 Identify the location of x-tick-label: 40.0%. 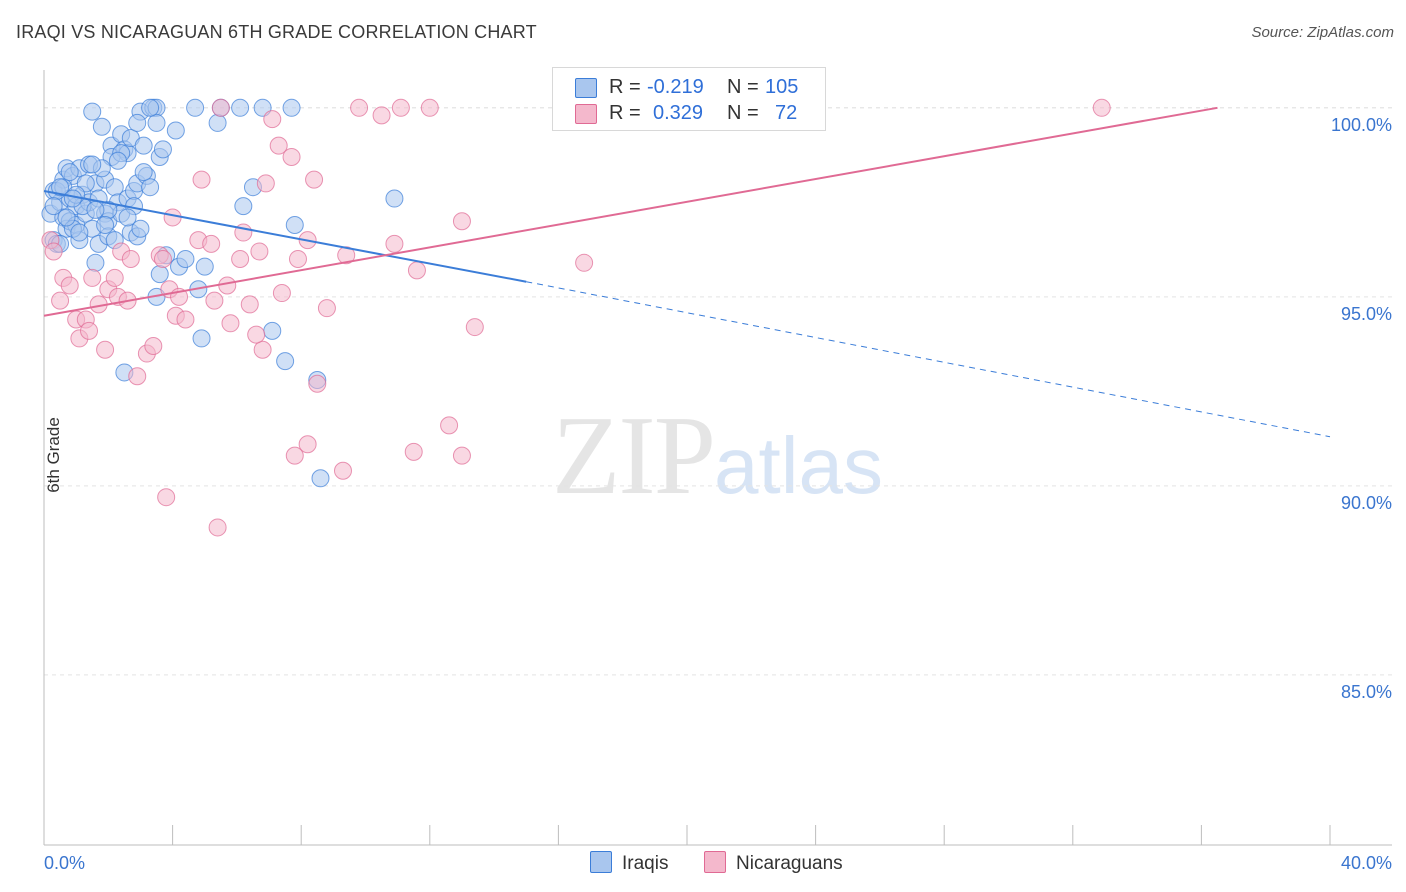
(1366, 863).